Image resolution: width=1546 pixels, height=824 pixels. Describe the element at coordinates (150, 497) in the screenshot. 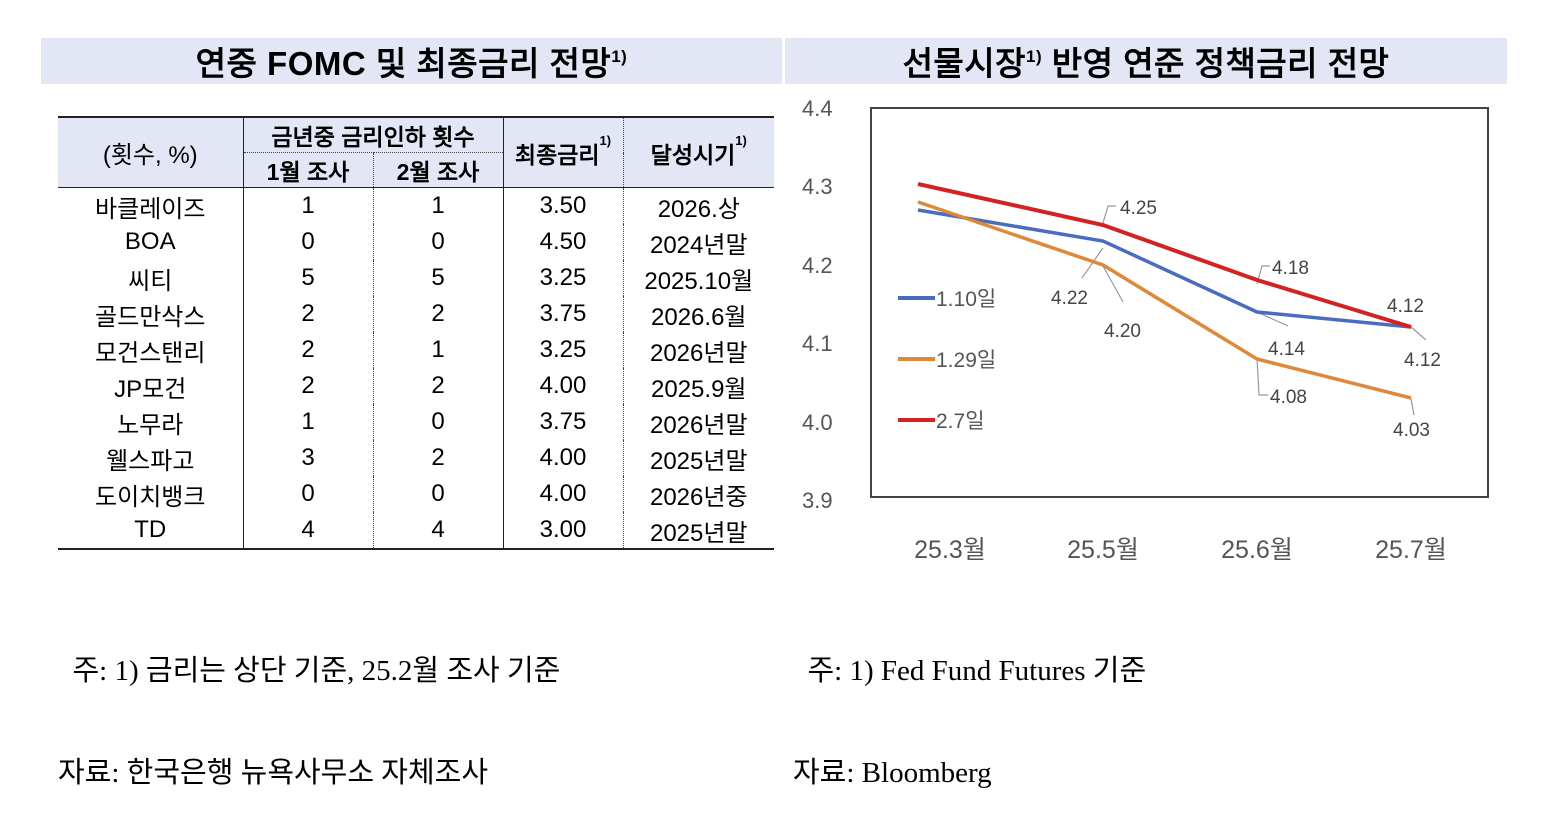

I see `bank-name: 도이치뱅크` at that location.